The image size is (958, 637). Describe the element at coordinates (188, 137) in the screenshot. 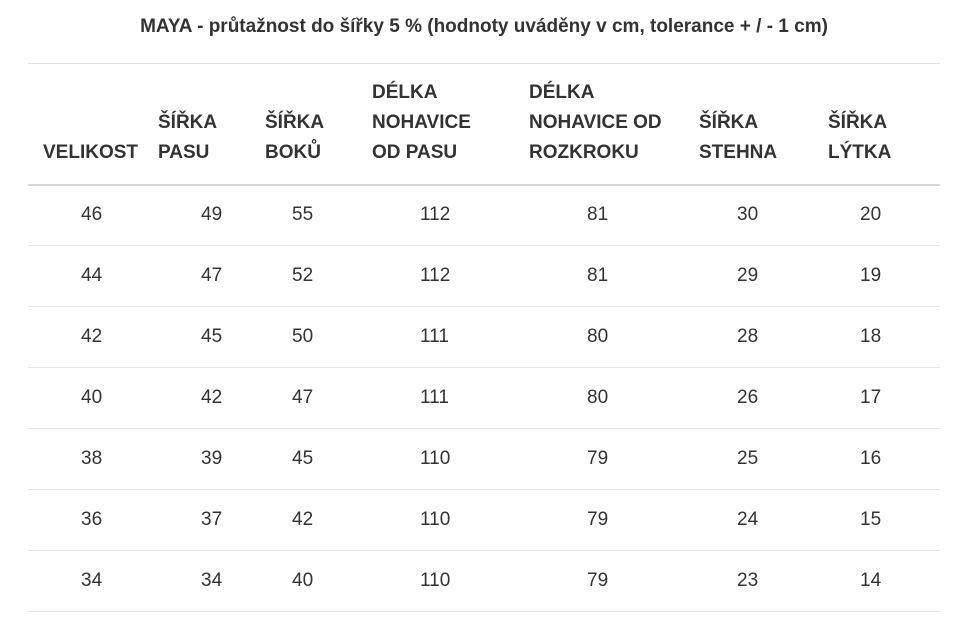

I see `header-sirka-pasu: ŠÍŘKA PASU` at that location.